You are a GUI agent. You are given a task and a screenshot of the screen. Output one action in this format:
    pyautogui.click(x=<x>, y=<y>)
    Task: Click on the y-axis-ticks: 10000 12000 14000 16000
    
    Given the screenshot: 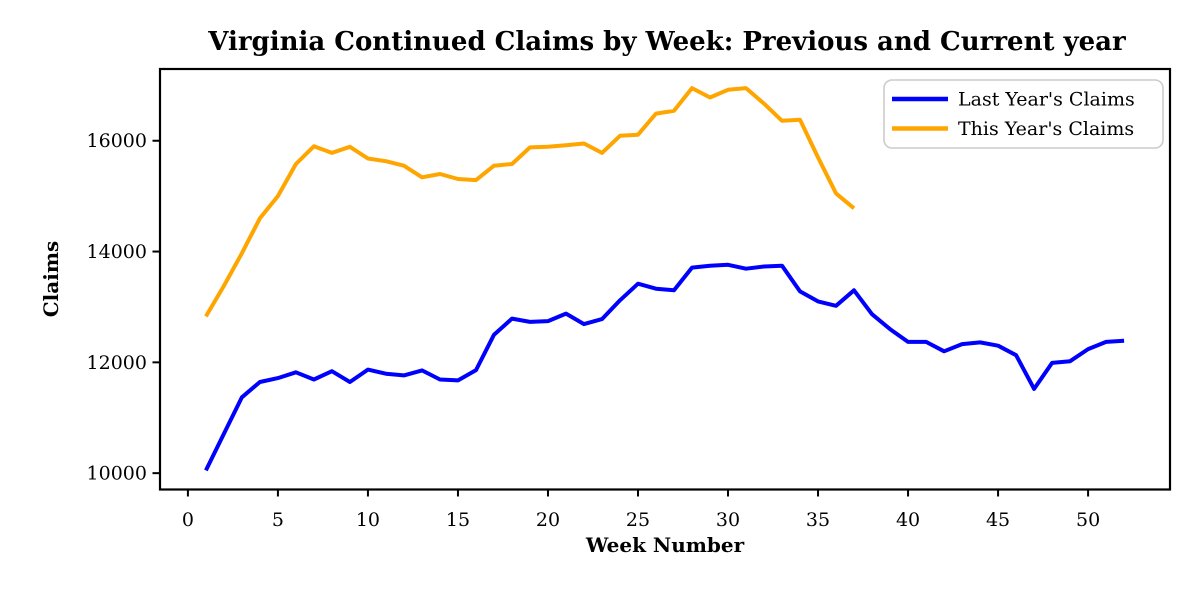 What is the action you would take?
    pyautogui.click(x=123, y=307)
    